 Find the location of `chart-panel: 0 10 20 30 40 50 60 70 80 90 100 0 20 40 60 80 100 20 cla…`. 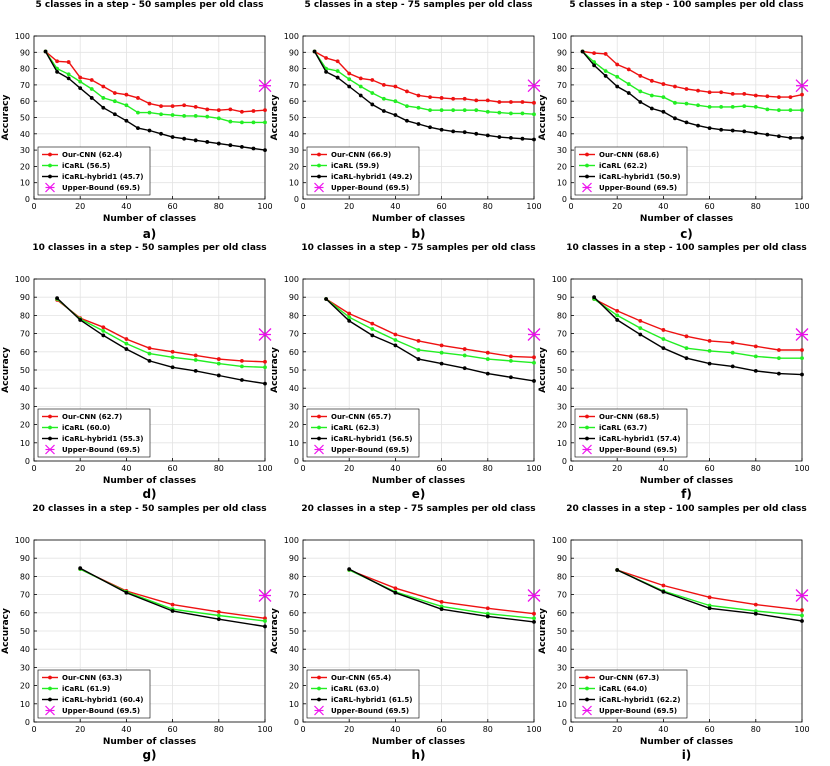

chart-panel: 0 10 20 30 40 50 60 70 80 90 100 0 20 40 60 80 100 20 cla… is located at coordinates (406, 633).